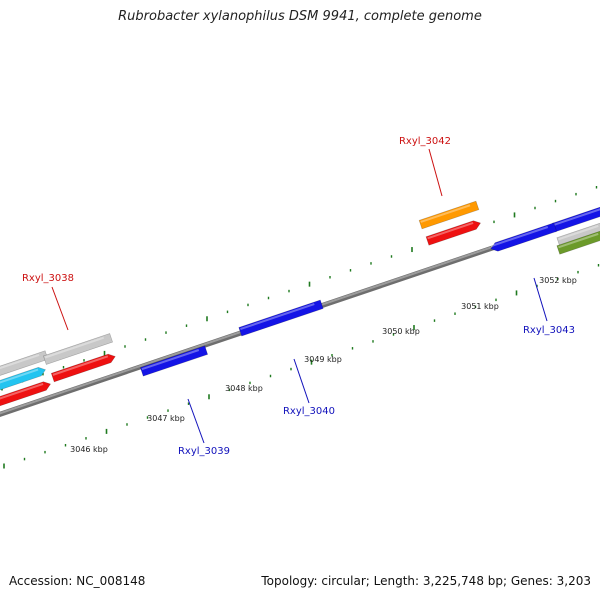  I want to click on scale-label: 3052 kbp, so click(558, 280).